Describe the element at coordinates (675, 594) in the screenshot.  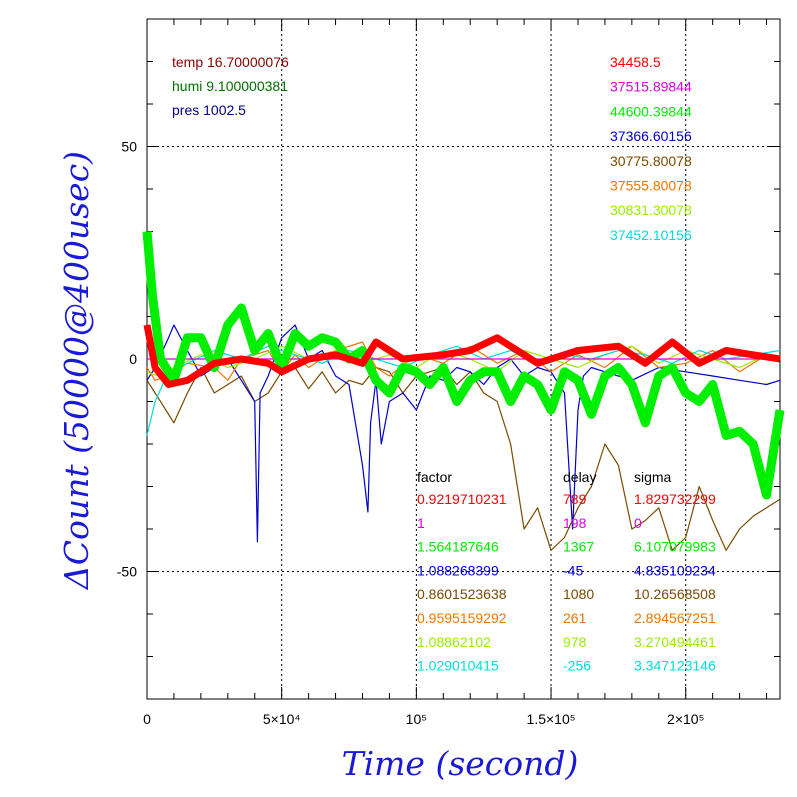
I see `sigma-value: 10.26568508` at that location.